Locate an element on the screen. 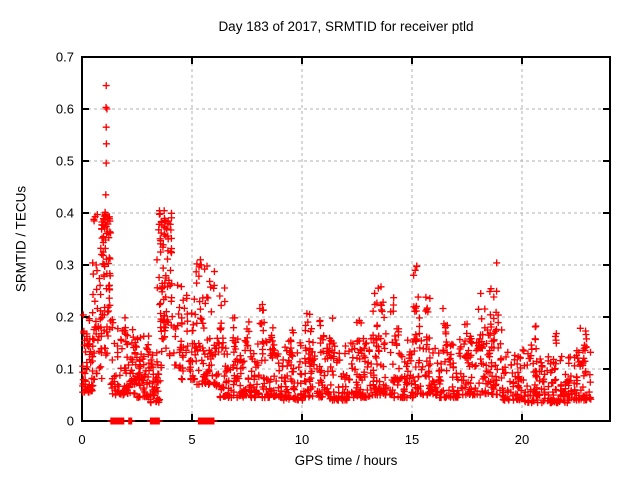 The height and width of the screenshot is (480, 640). x-tick-labels: 0 5 10 15 20 is located at coordinates (303, 439).